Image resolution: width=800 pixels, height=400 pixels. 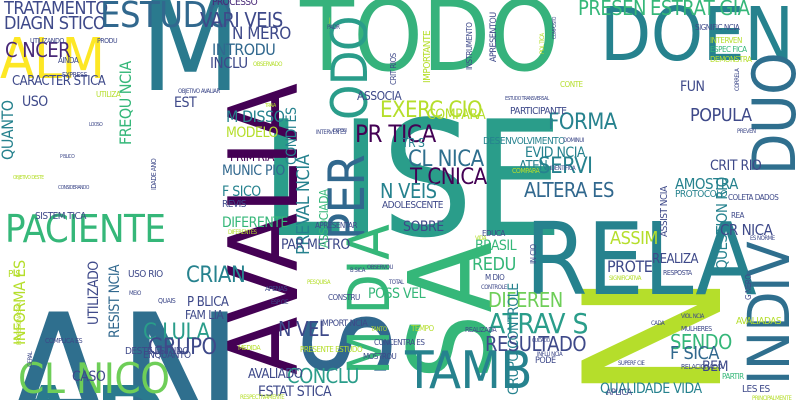 What do you see at coordinates (249, 348) in the screenshot?
I see `cloud-word: MEDIDA` at bounding box center [249, 348].